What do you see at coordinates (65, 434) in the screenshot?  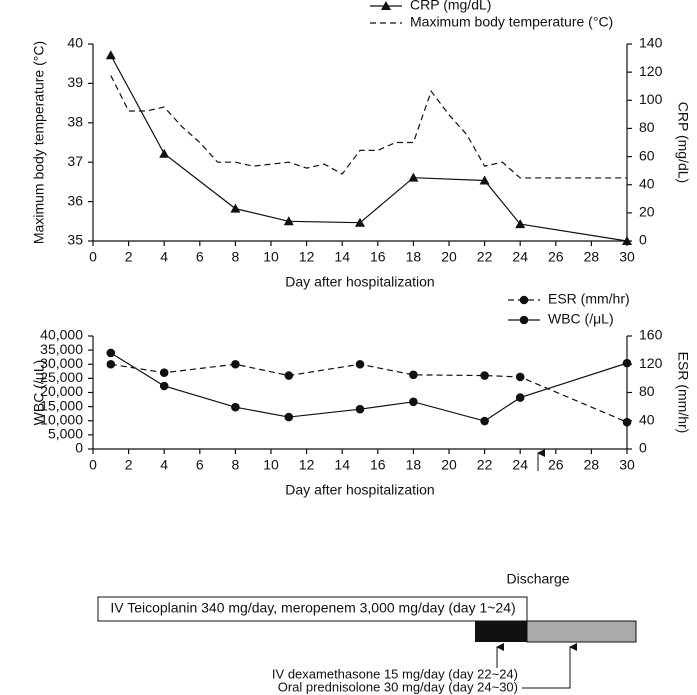 I see `y-tick-label: 5,000` at bounding box center [65, 434].